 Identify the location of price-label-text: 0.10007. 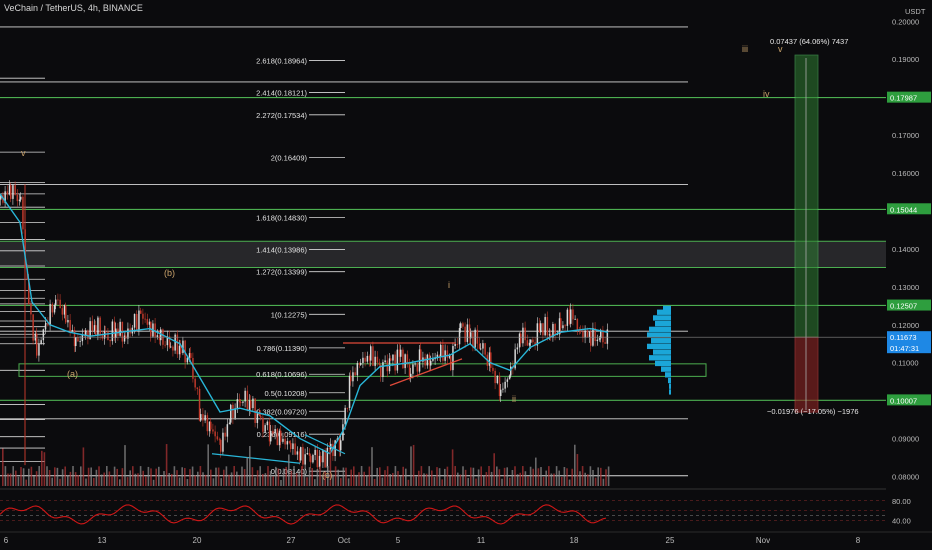
(903, 400).